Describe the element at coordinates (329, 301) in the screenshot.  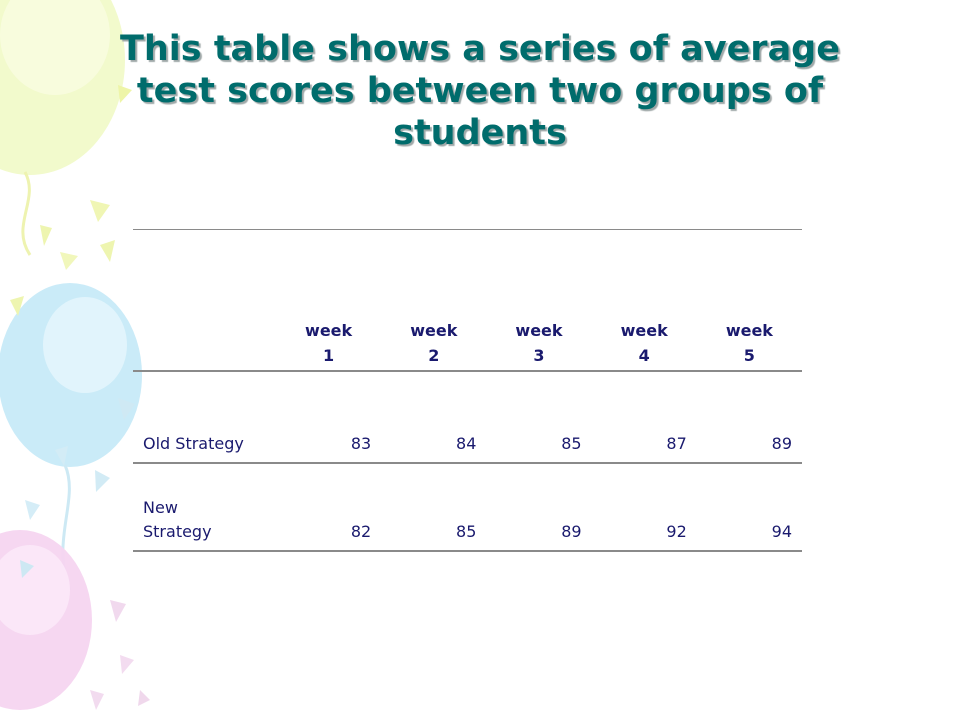
I see `column-header: week 1` at that location.